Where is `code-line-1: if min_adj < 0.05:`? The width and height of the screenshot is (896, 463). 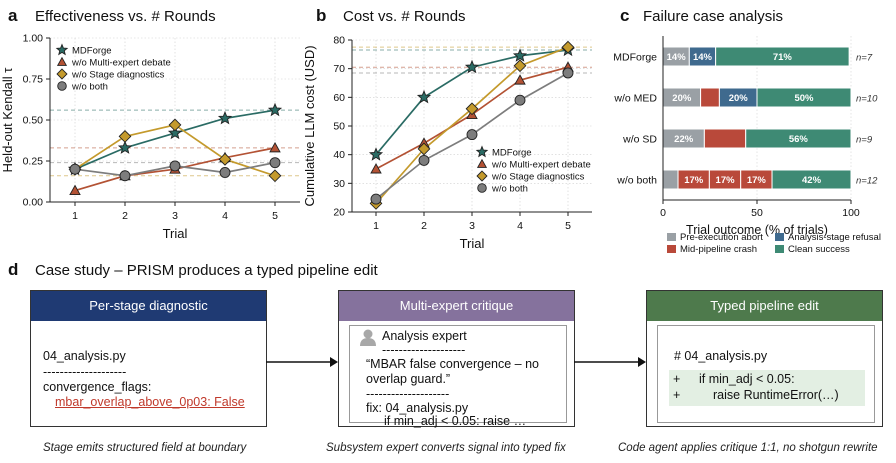 code-line-1: if min_adj < 0.05: is located at coordinates (747, 379).